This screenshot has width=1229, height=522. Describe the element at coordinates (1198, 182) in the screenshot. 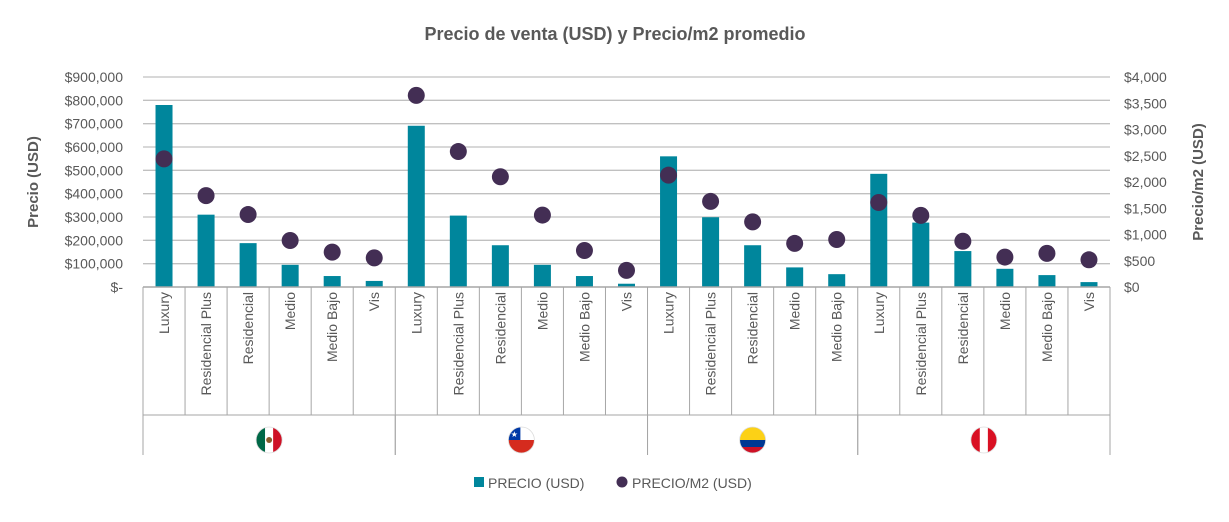

I see `y2-axis-label: Precio/m2 (USD)` at that location.